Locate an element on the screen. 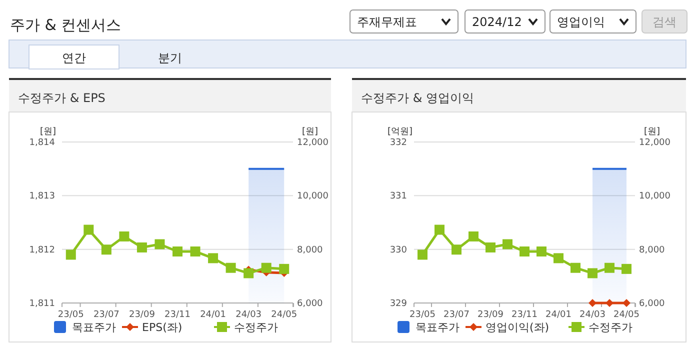 The width and height of the screenshot is (695, 349). y-tick-label: 1,812 is located at coordinates (42, 250).